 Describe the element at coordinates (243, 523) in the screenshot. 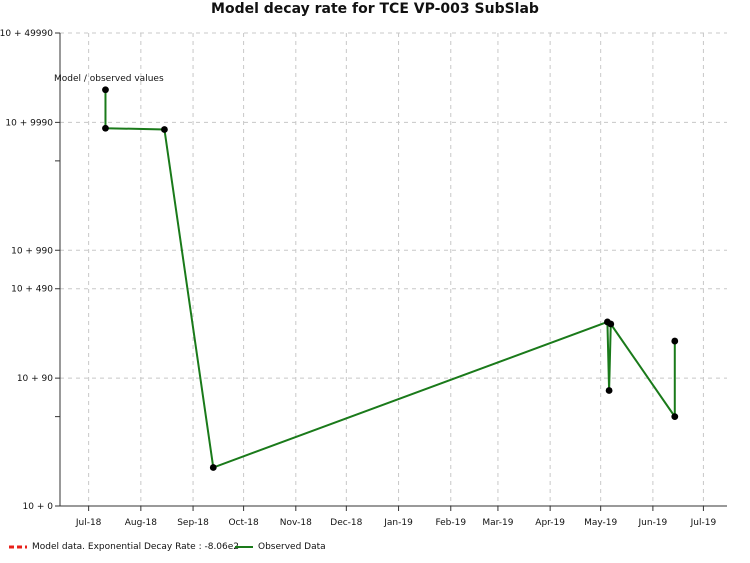

I see `x-tick-label: Oct-18` at that location.